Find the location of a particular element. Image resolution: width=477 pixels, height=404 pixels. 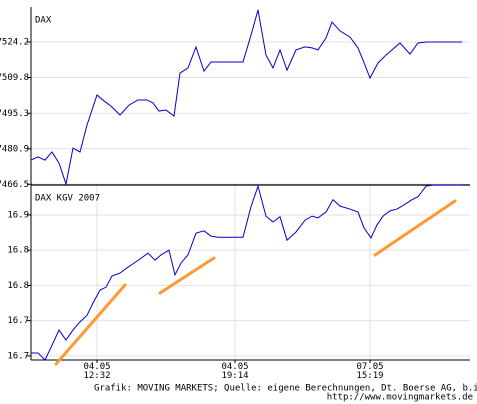

x-tick-label: 04.05 12:32 is located at coordinates (96, 371).